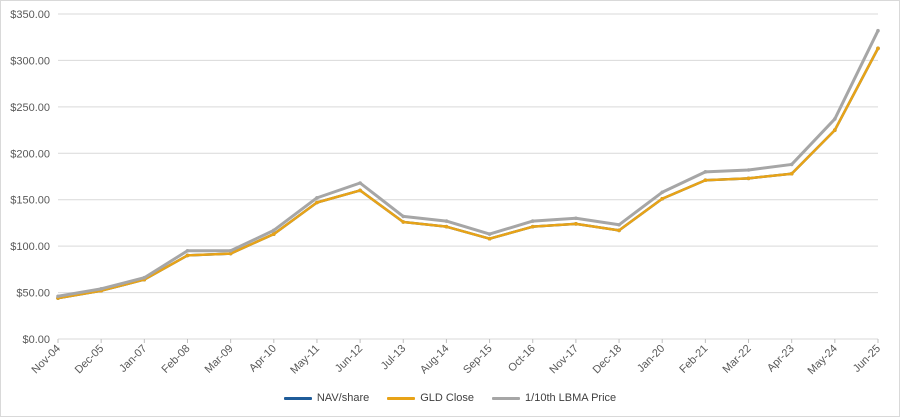 The image size is (900, 417). Describe the element at coordinates (394, 358) in the screenshot. I see `x-tick-label: Jul-13` at that location.